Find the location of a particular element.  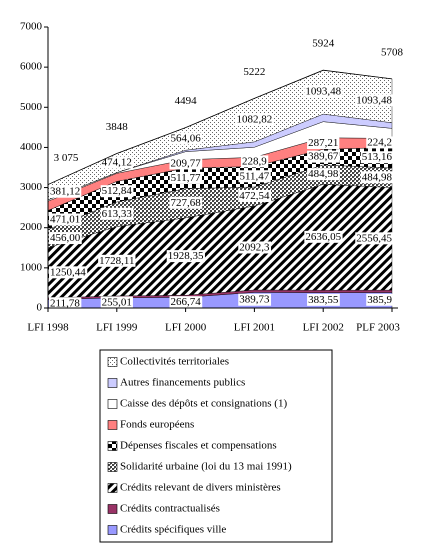

x-tick-label: LFI 2002 is located at coordinates (323, 328).